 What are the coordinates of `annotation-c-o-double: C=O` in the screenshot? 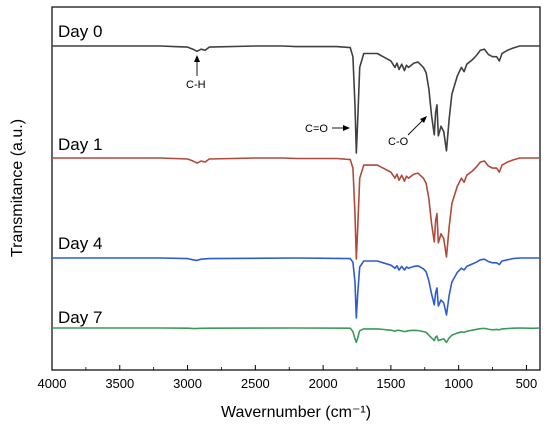 It's located at (316, 129).